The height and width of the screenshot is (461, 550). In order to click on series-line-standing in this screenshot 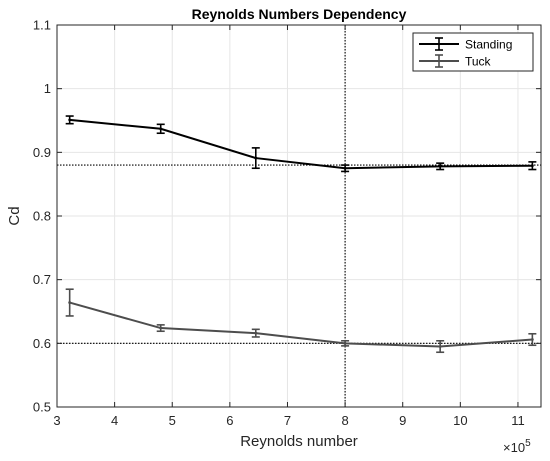, I will do `click(301, 144)`.